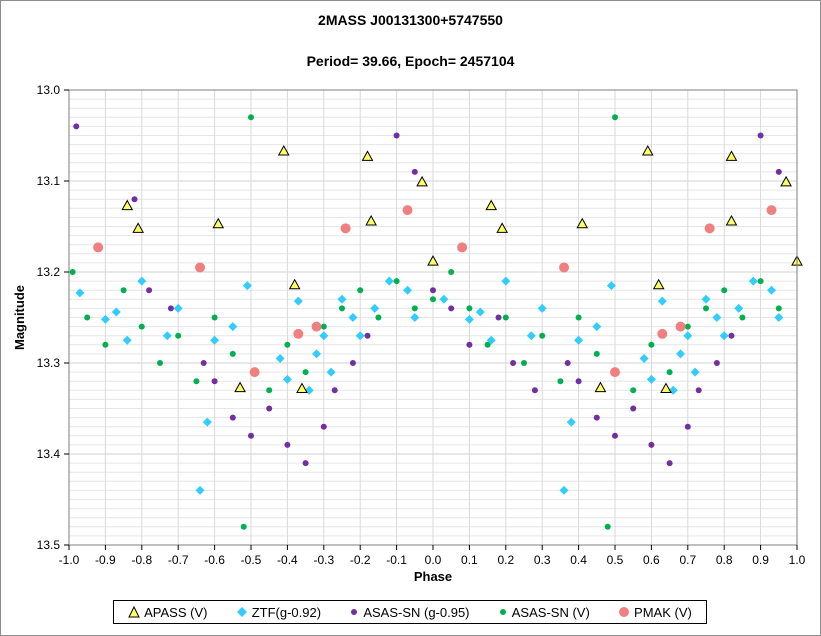  I want to click on chart-title: 2MASS J00131300+5747550, so click(410, 20).